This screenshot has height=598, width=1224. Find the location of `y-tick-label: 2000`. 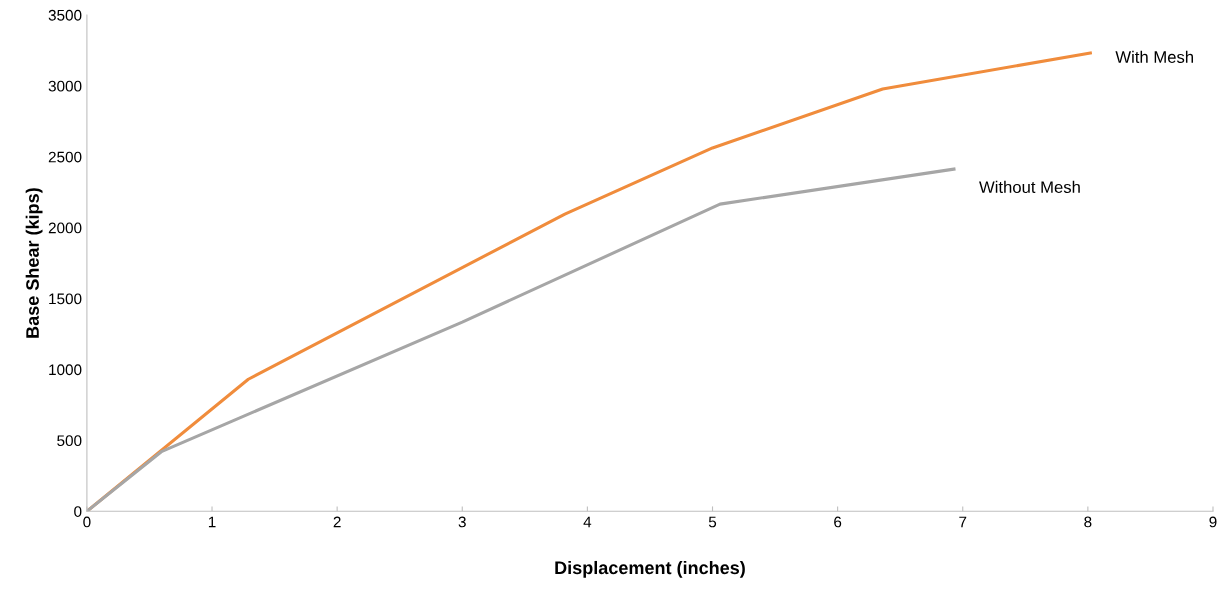

y-tick-label: 2000 is located at coordinates (65, 228).